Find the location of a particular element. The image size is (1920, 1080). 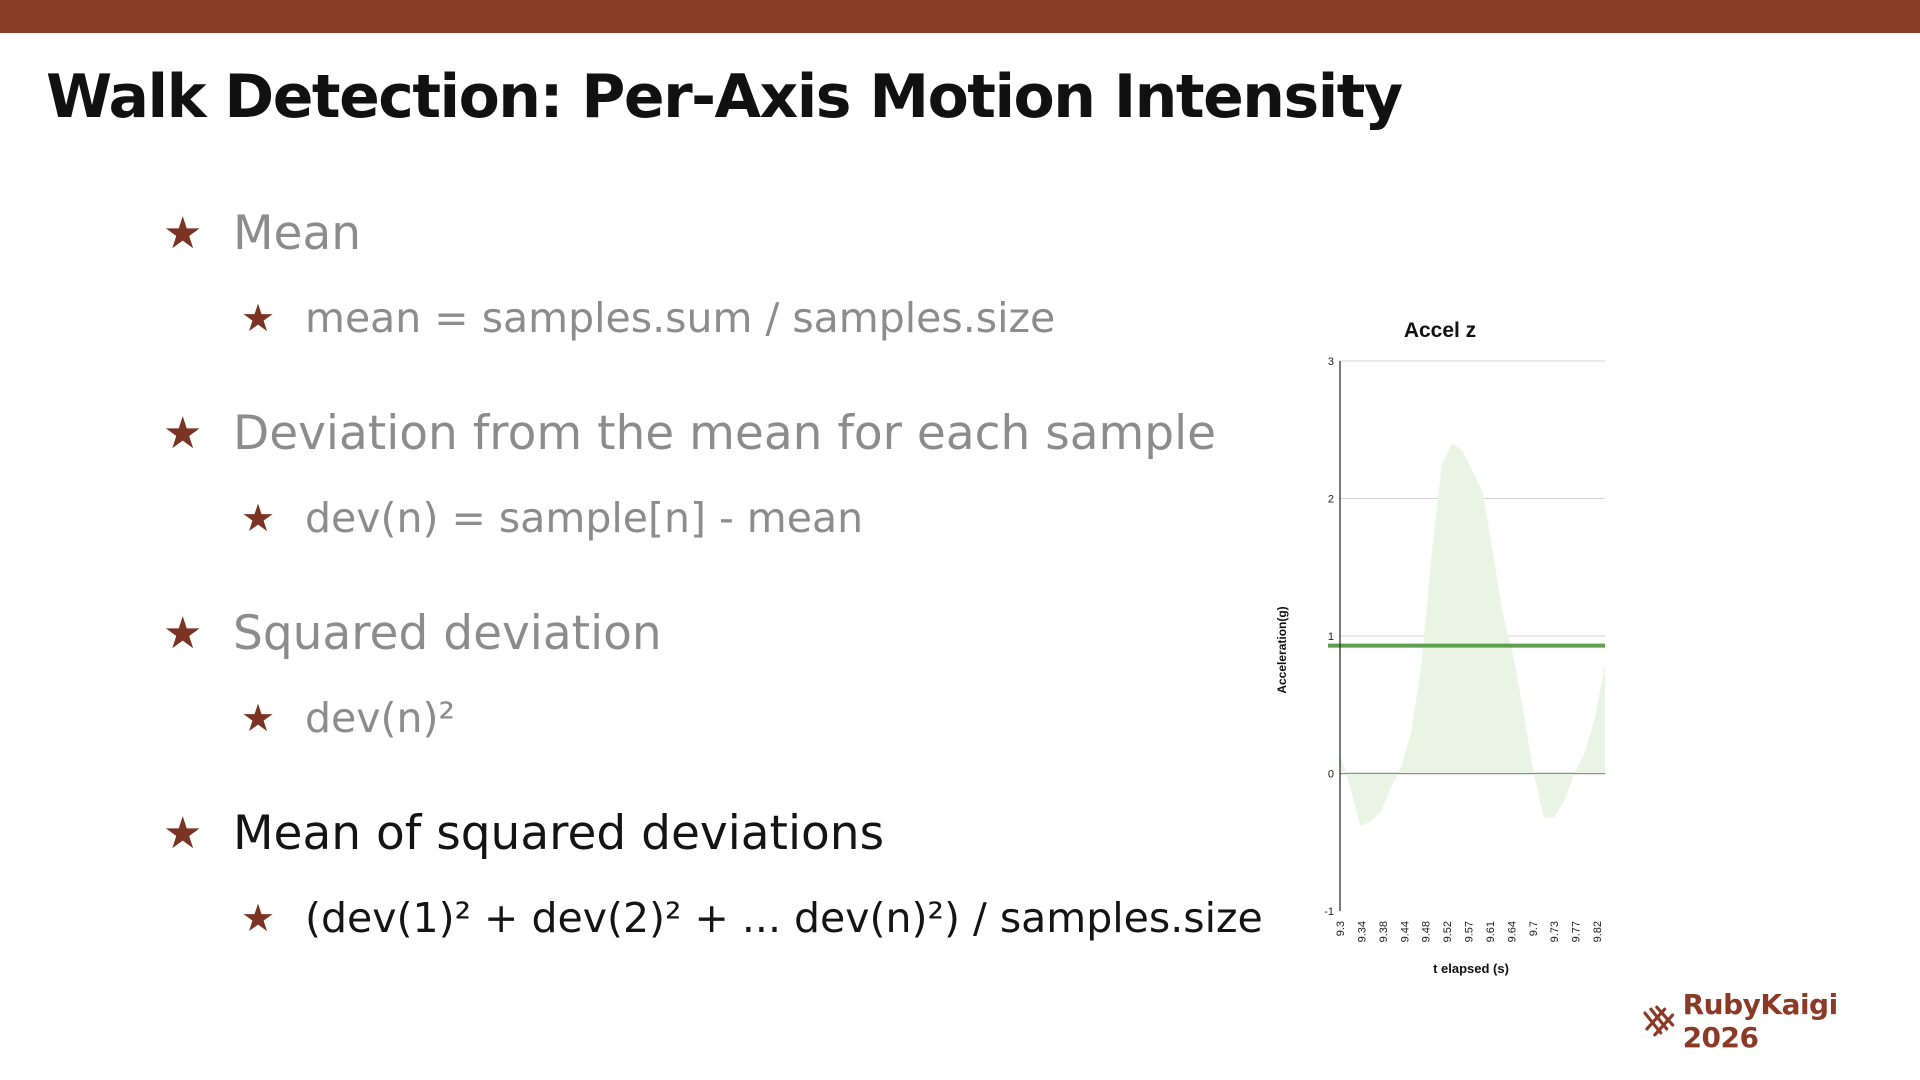

bullet-mean: ★ Mean is located at coordinates (262, 233).